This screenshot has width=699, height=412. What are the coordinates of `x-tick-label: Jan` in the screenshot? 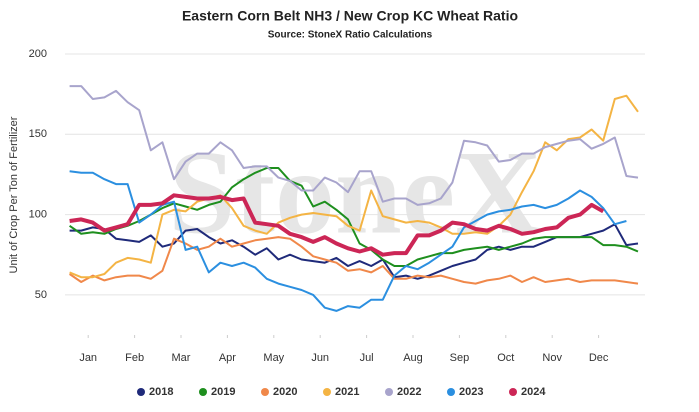 It's located at (88, 358).